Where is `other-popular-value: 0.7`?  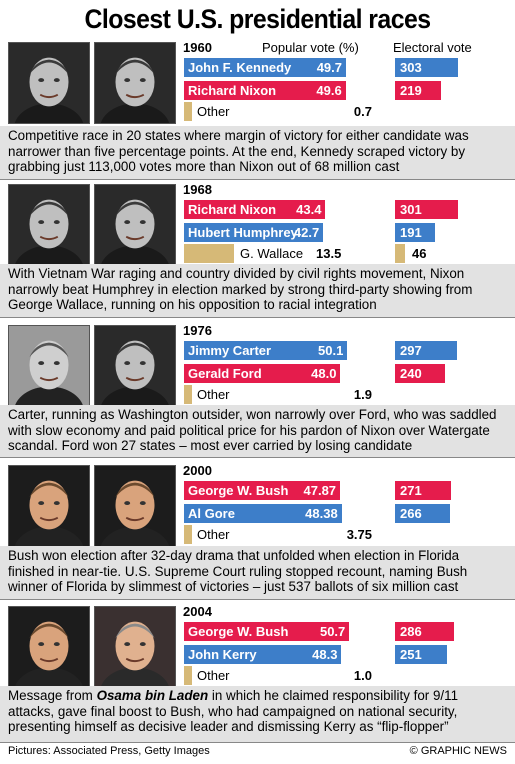 other-popular-value: 0.7 is located at coordinates (362, 111).